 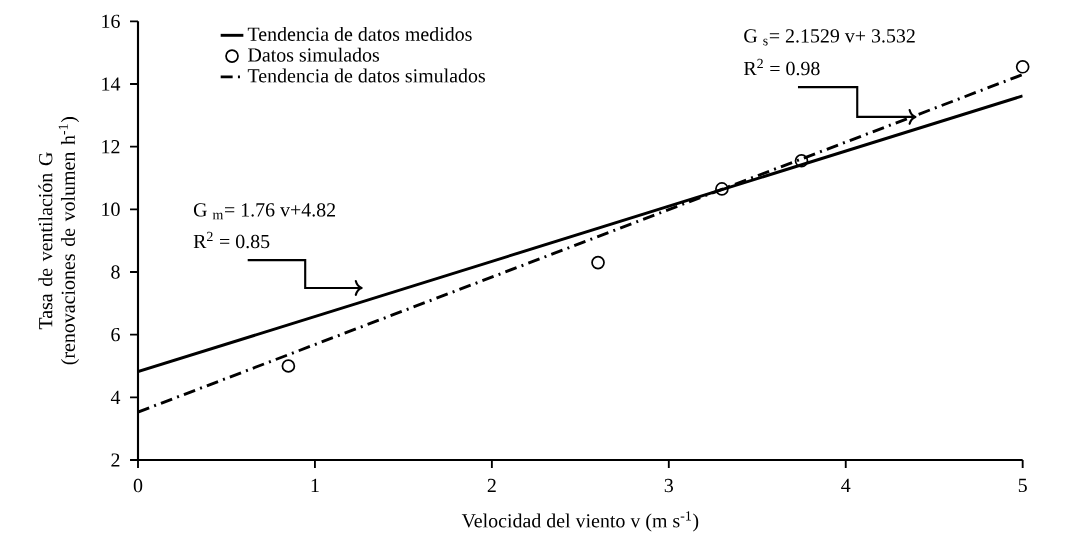 What do you see at coordinates (115, 460) in the screenshot?
I see `y-tick-label: 2` at bounding box center [115, 460].